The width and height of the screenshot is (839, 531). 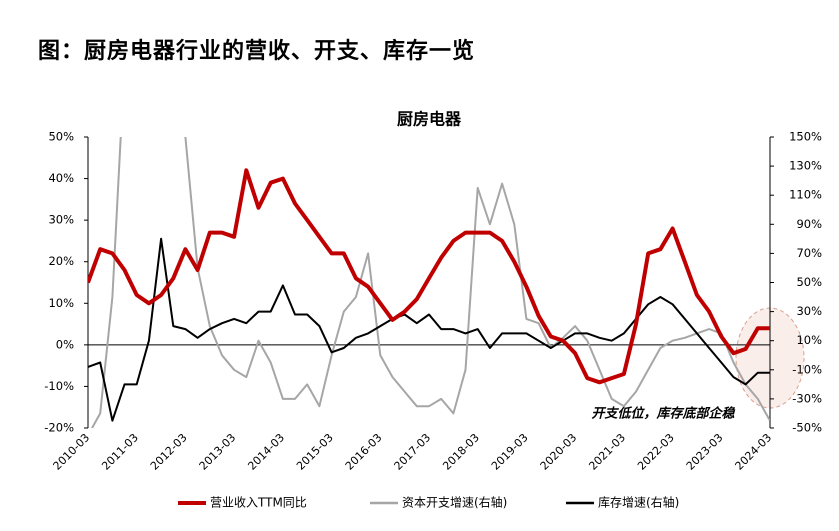 I want to click on y-tick-label: 0%, so click(x=65, y=344).